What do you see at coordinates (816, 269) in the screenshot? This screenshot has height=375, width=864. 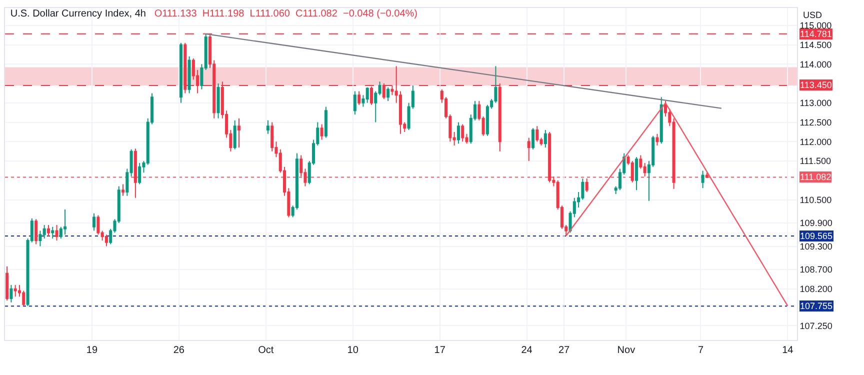 I see `y-tick-label: 108.700` at bounding box center [816, 269].